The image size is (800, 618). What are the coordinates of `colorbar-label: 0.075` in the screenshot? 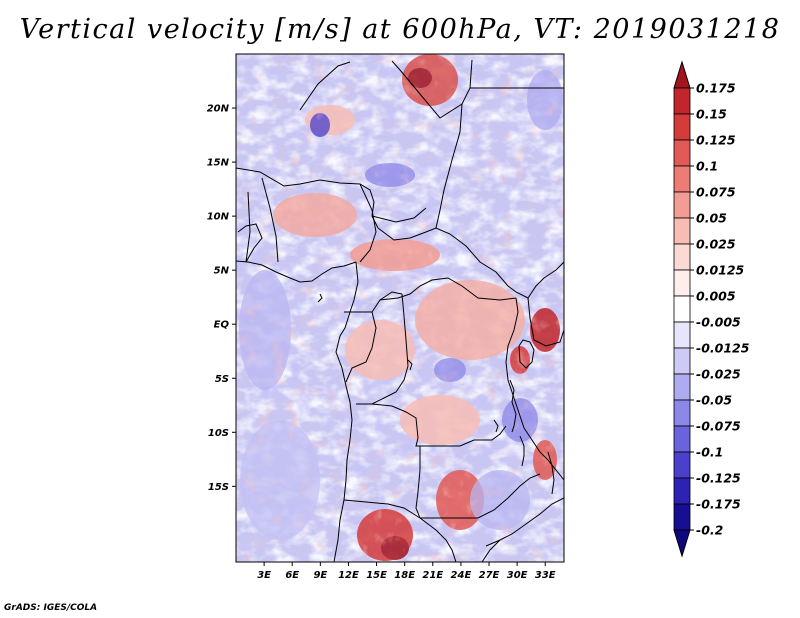 It's located at (716, 192).